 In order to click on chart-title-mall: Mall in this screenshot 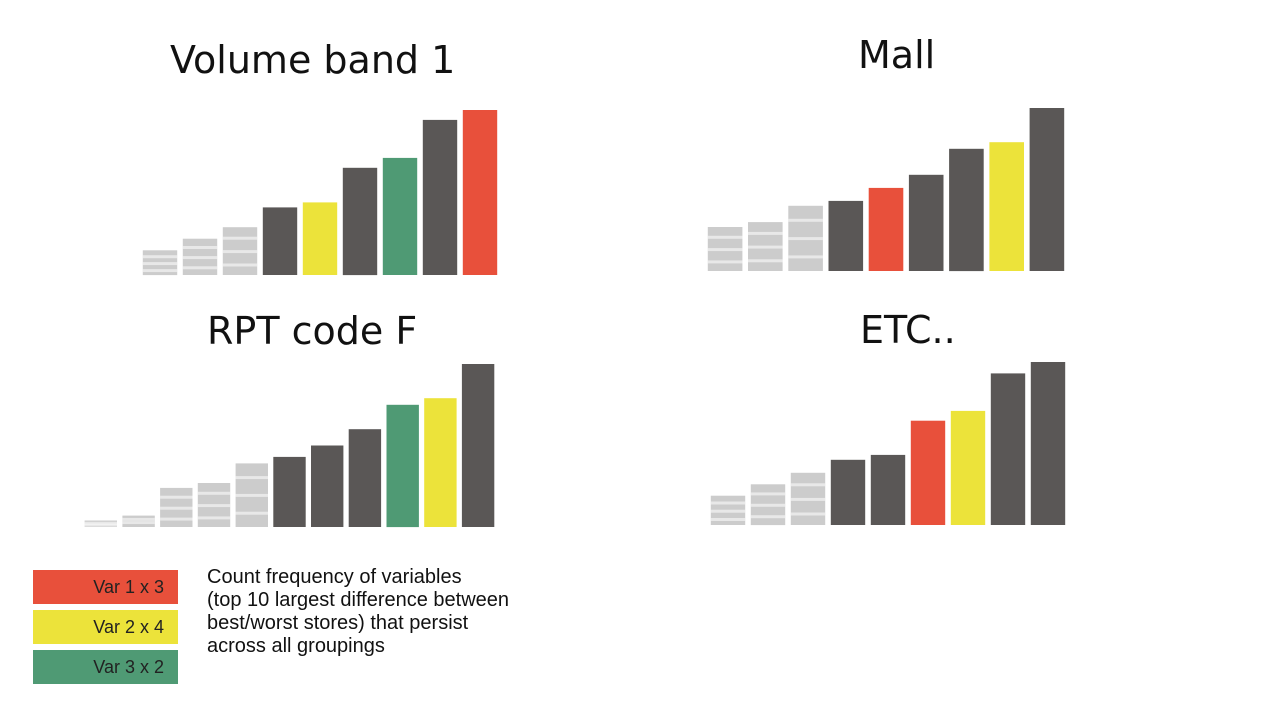, I will do `click(897, 55)`.